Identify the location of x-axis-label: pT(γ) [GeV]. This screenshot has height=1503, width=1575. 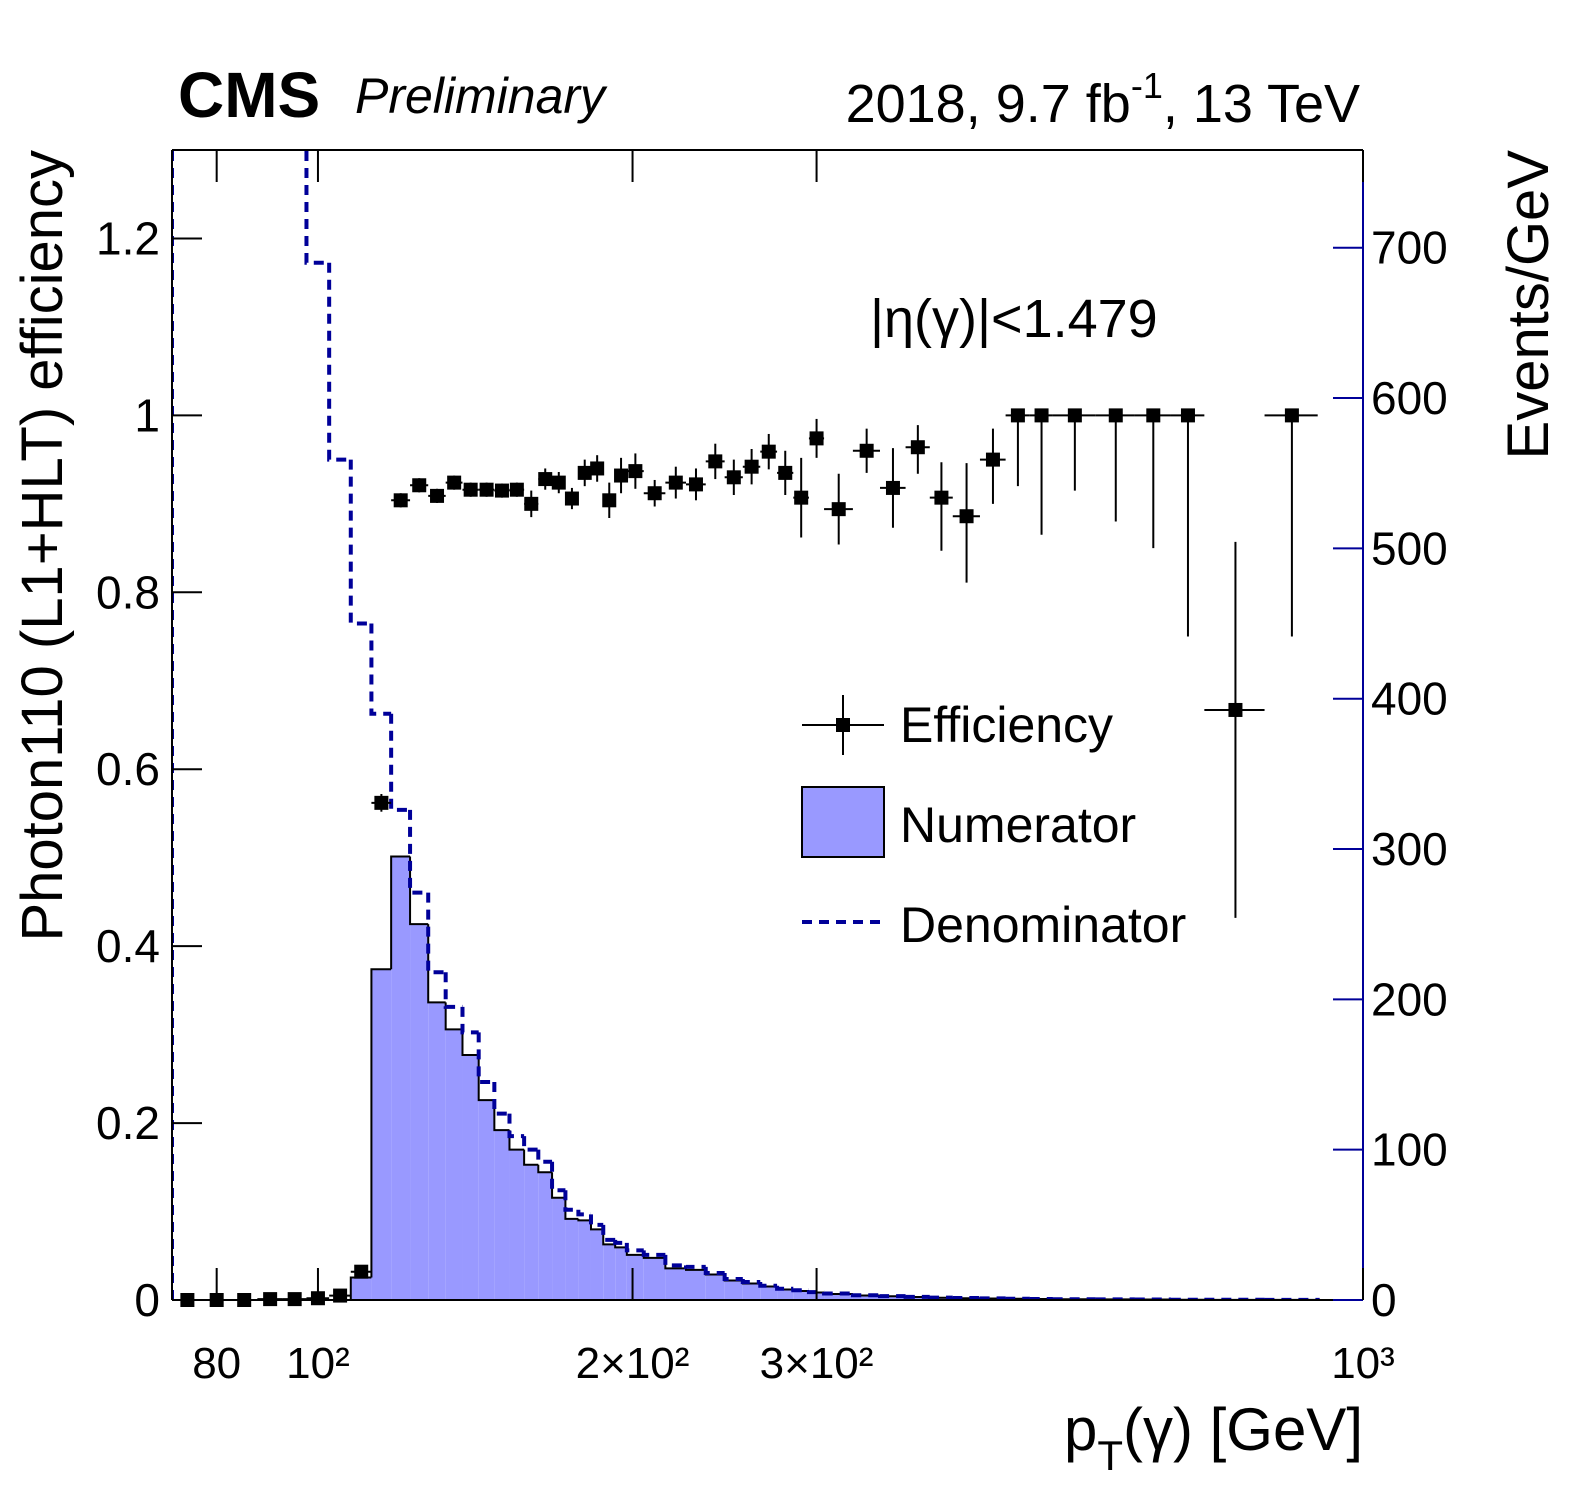
(1213, 1437).